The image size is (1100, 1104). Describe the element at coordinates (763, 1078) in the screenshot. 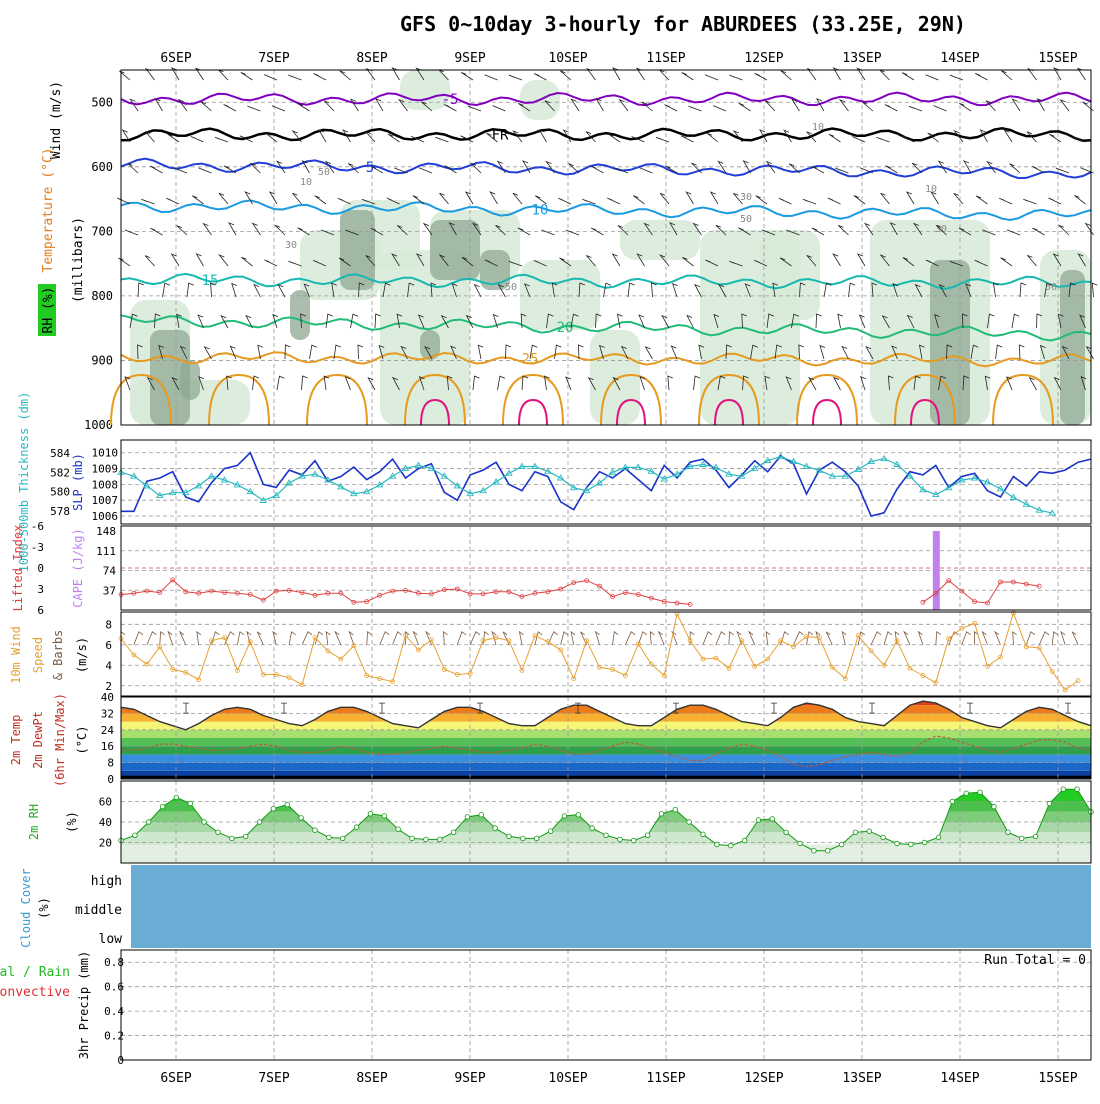

I see `bottom-day-label-6: 12SEP` at that location.